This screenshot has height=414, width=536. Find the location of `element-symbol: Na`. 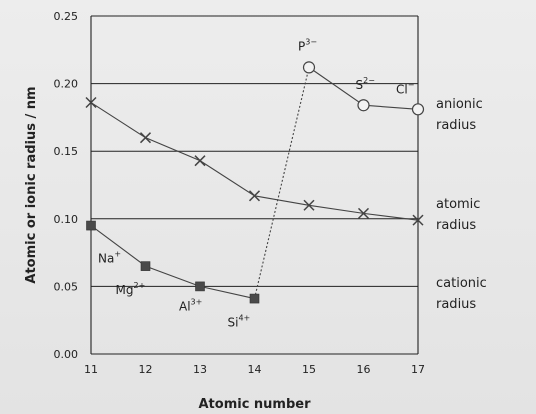

element-symbol: Na is located at coordinates (106, 259).